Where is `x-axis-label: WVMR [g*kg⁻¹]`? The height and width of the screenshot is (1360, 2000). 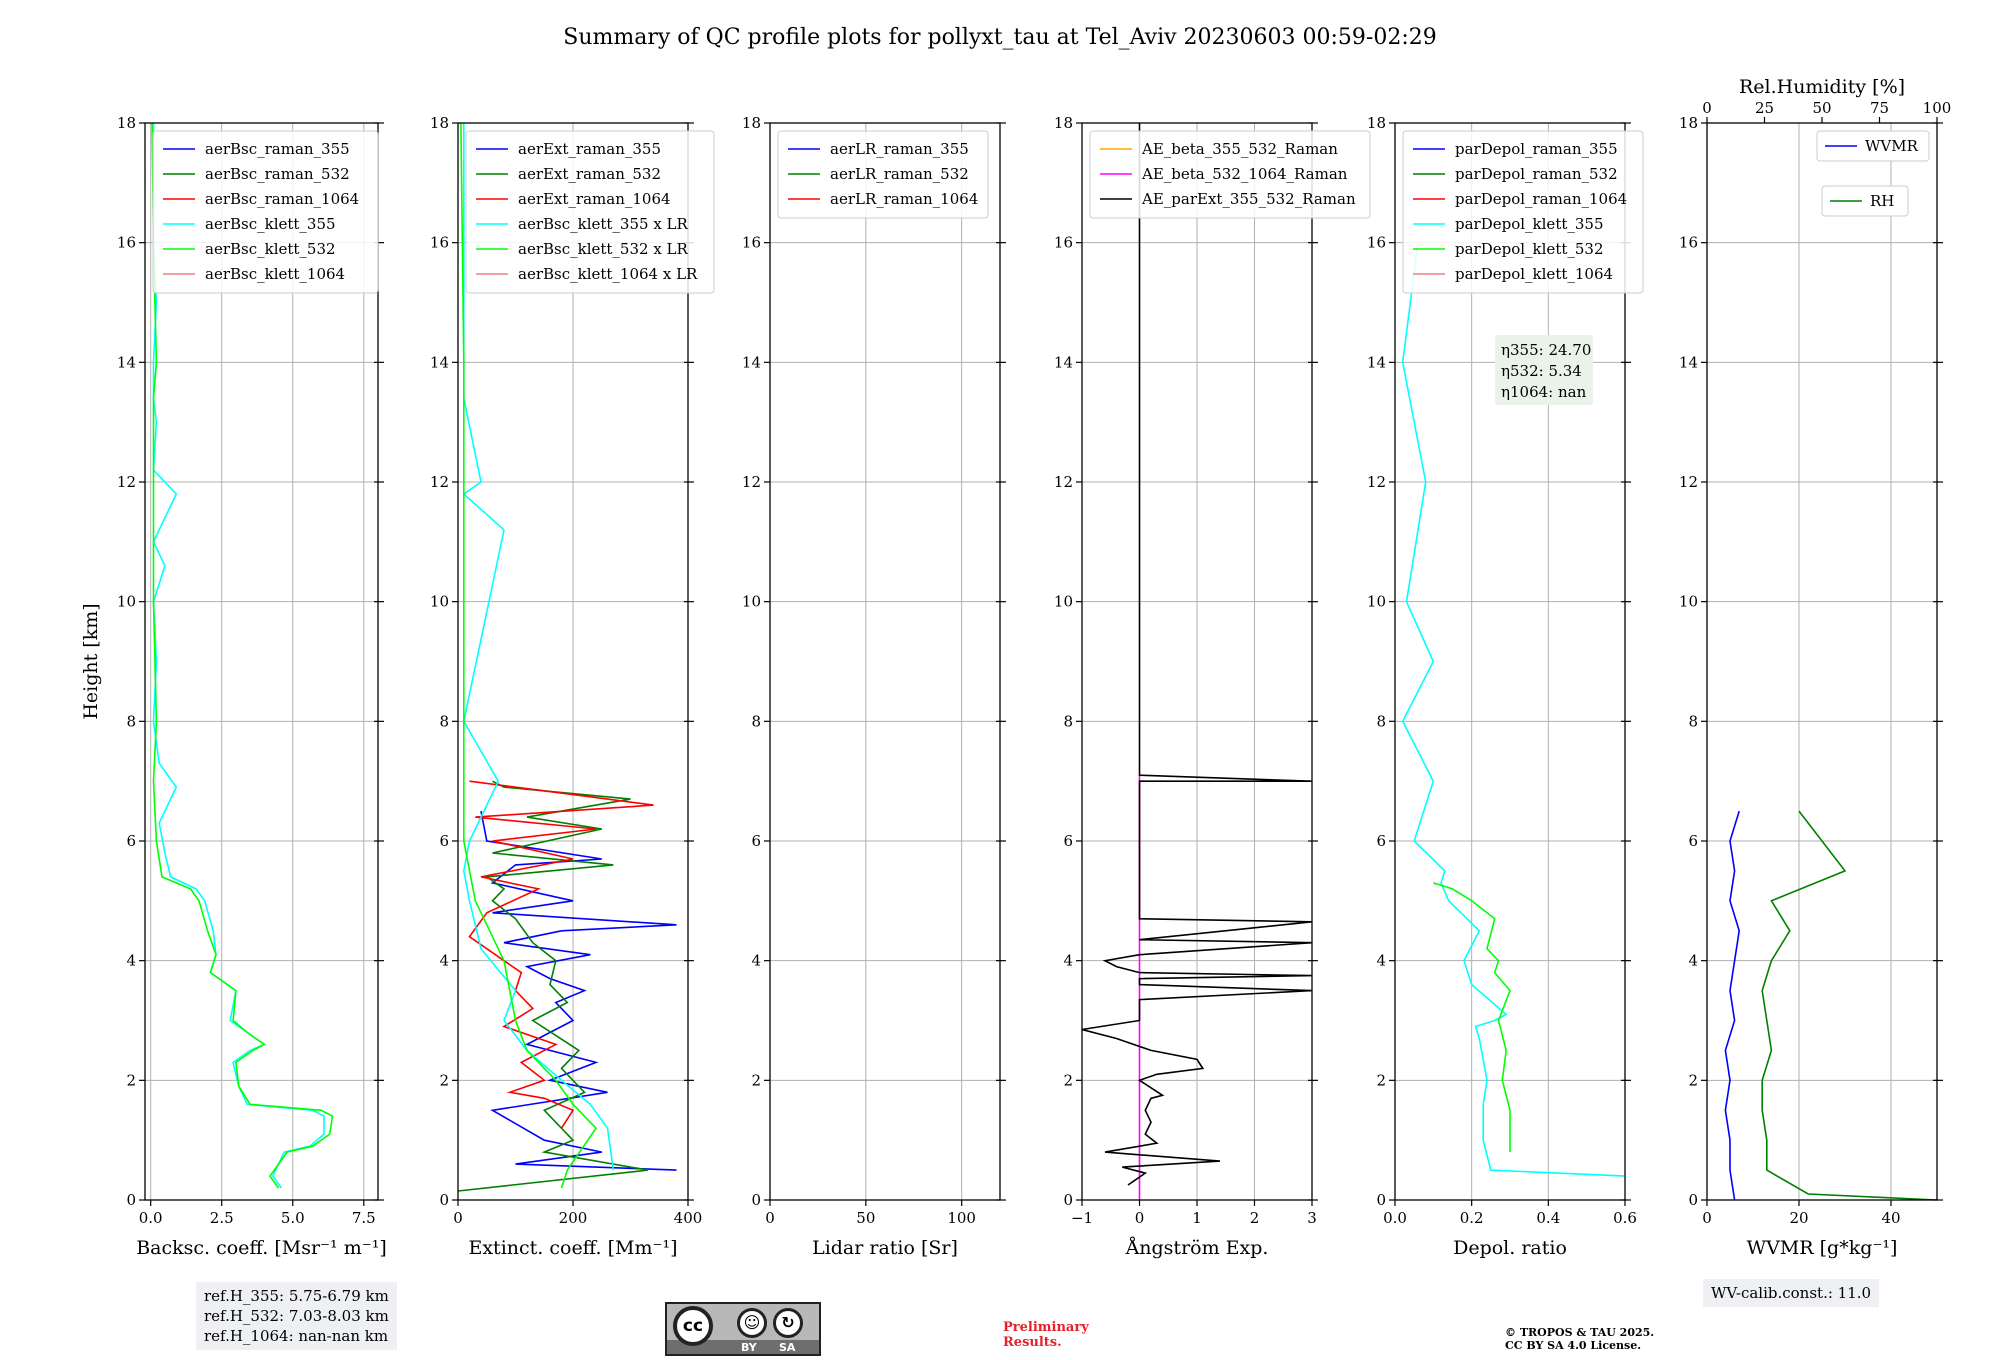
x-axis-label: WVMR [g*kg⁻¹] is located at coordinates (1822, 1248).